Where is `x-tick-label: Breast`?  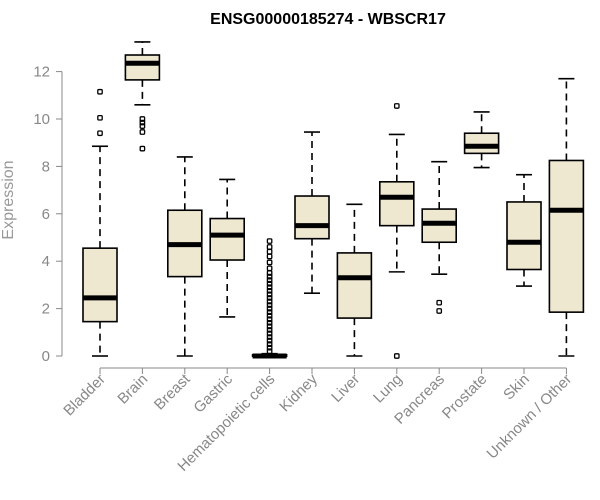
x-tick-label: Breast is located at coordinates (172, 391).